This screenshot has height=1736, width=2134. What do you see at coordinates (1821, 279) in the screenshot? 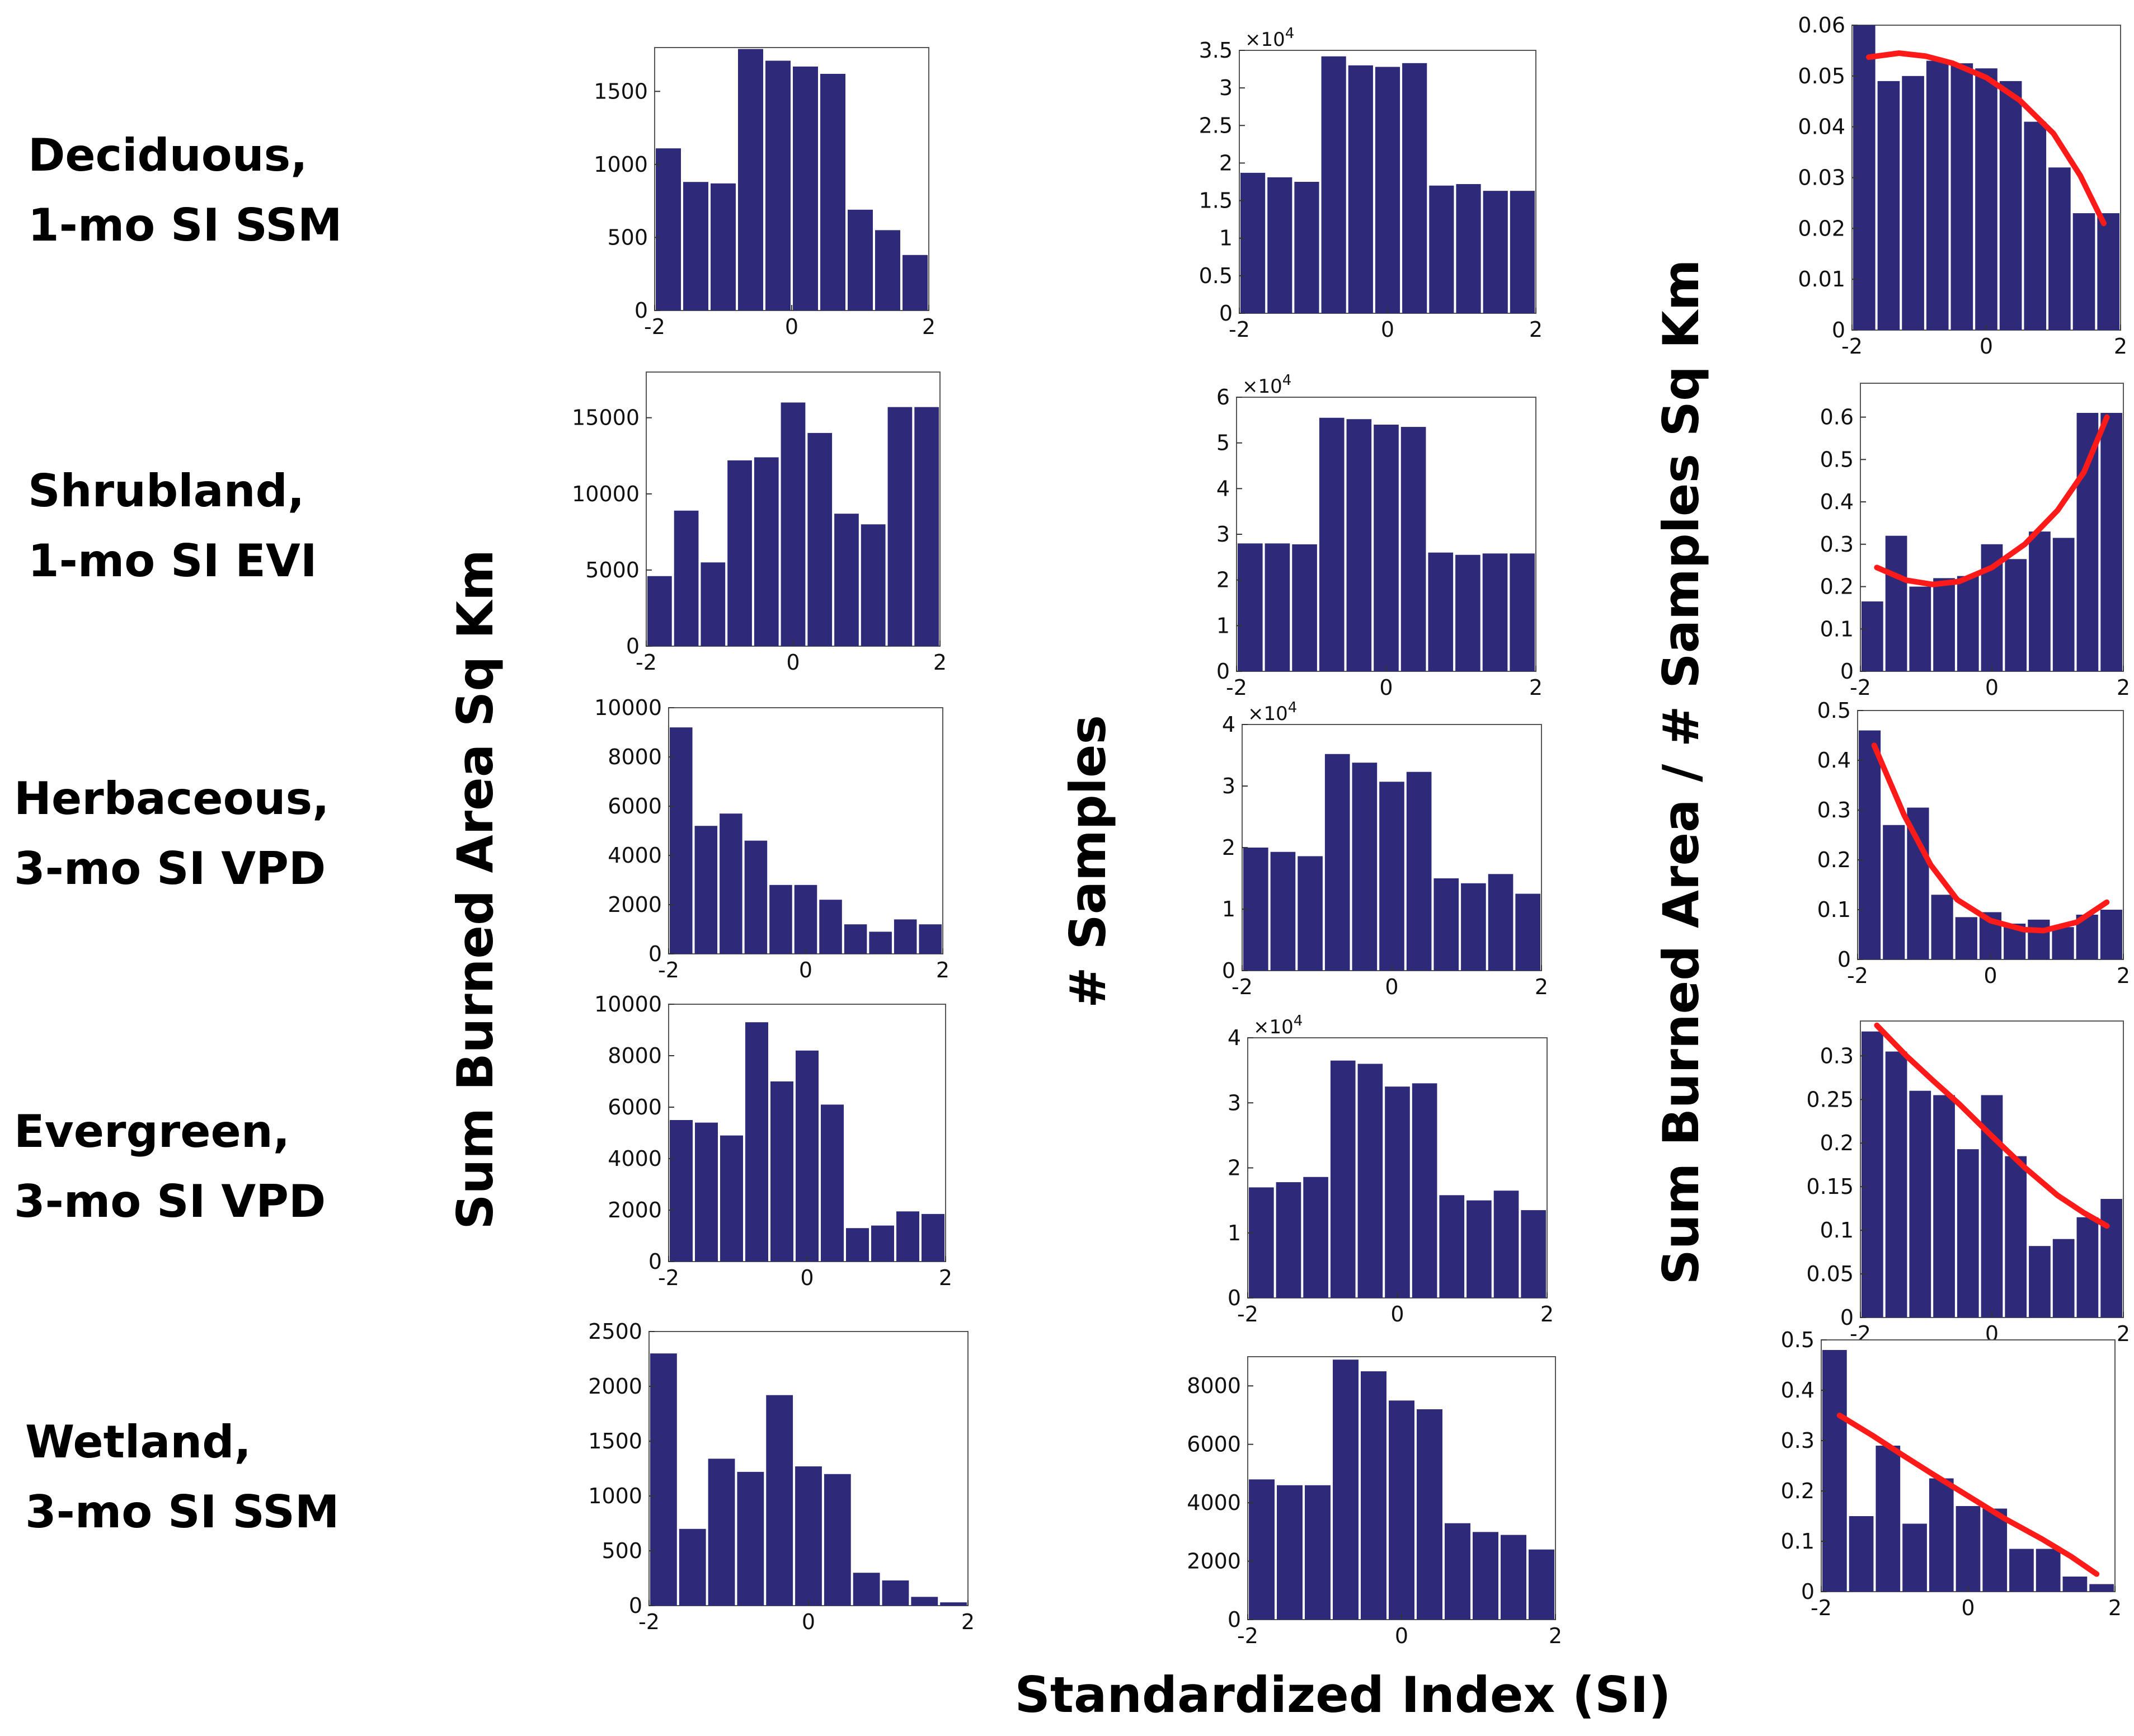
I see `y-tick-label: 0.01` at bounding box center [1821, 279].